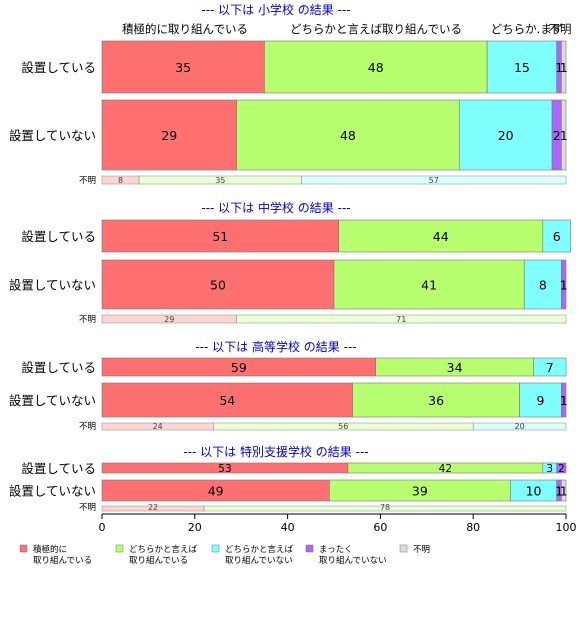  I want to click on unknown-data-label: 20, so click(520, 426).